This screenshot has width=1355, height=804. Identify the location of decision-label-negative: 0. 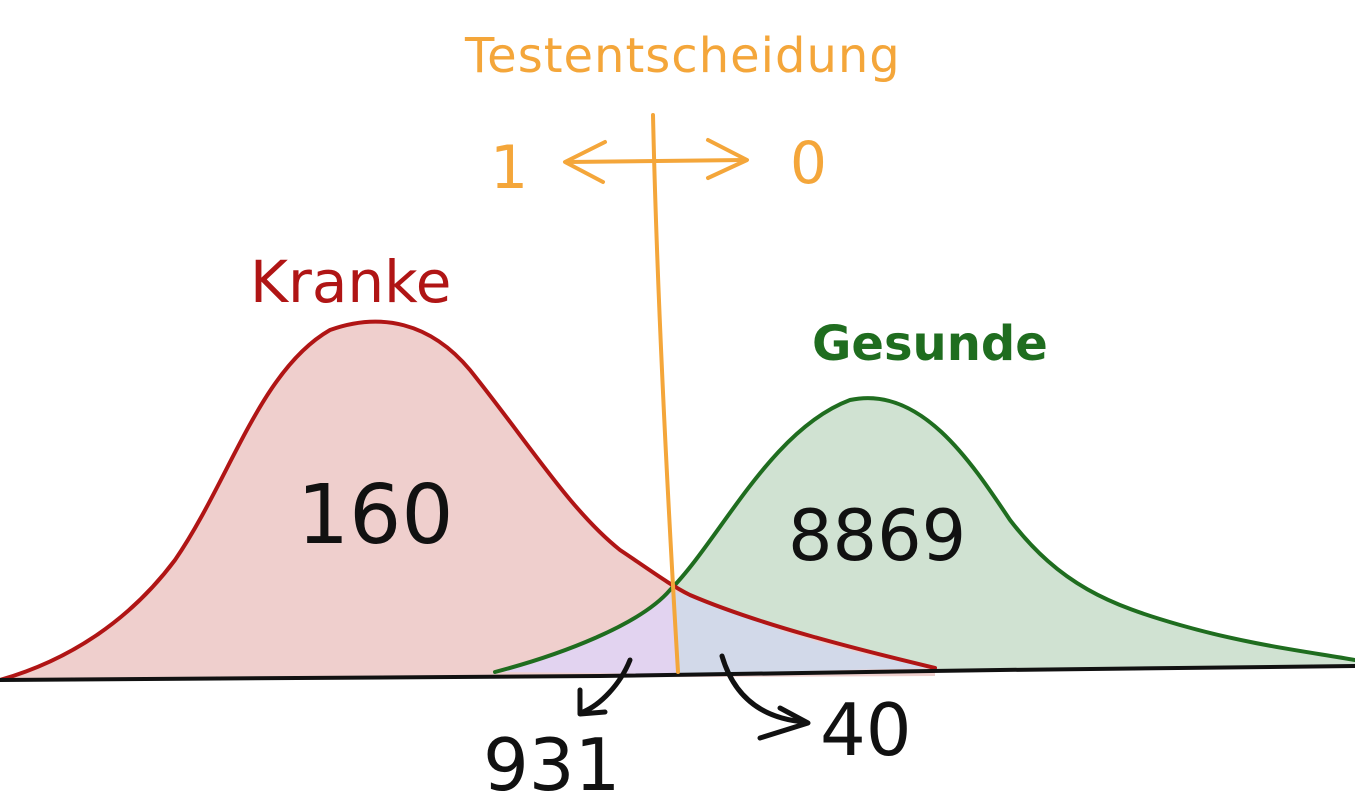
(808, 163).